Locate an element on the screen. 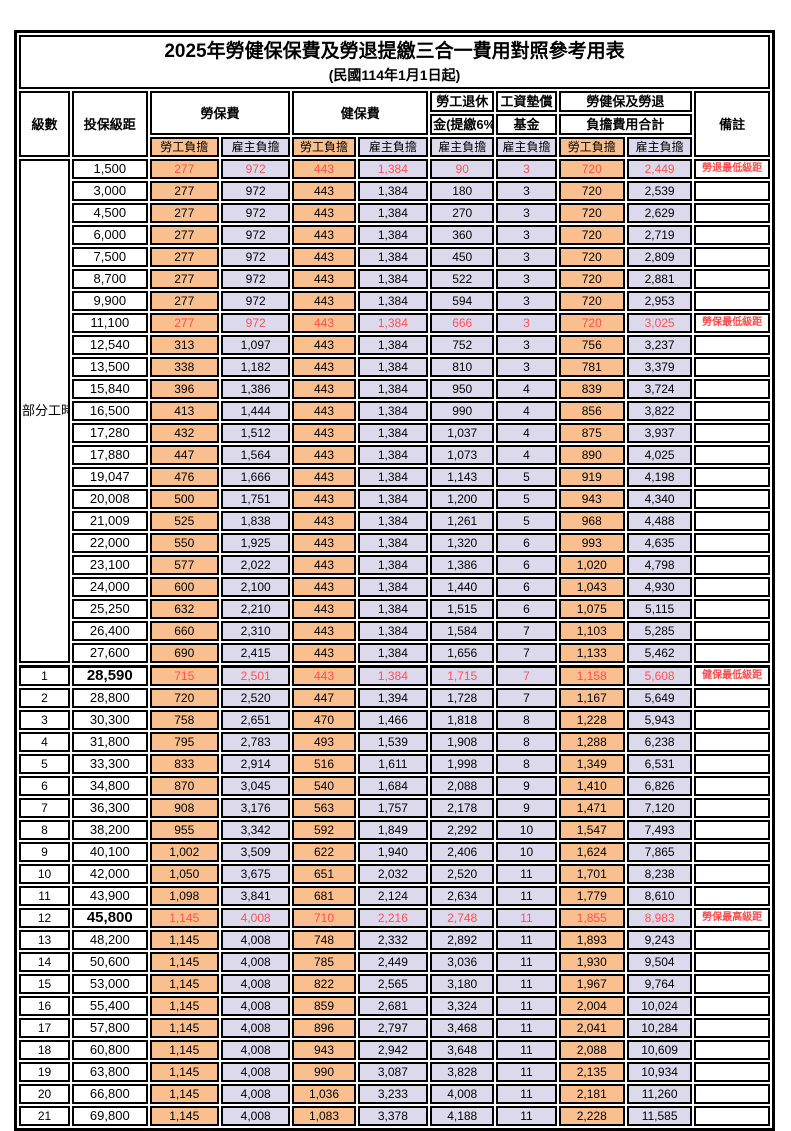  cell-pension-employer: 2,520 is located at coordinates (462, 874).